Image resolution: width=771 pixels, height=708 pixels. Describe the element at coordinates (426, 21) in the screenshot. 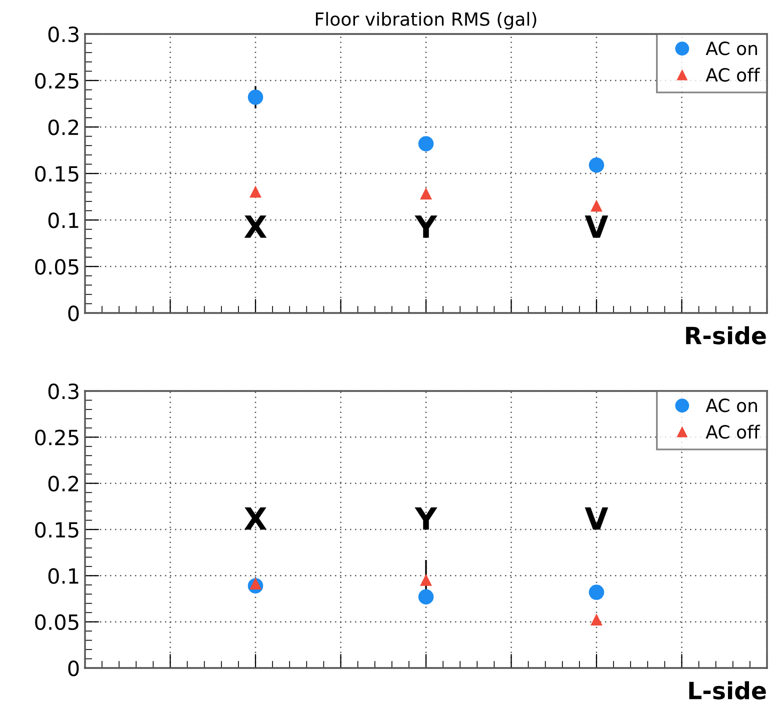

I see `chart-title: Floor vibration RMS (gal)` at that location.